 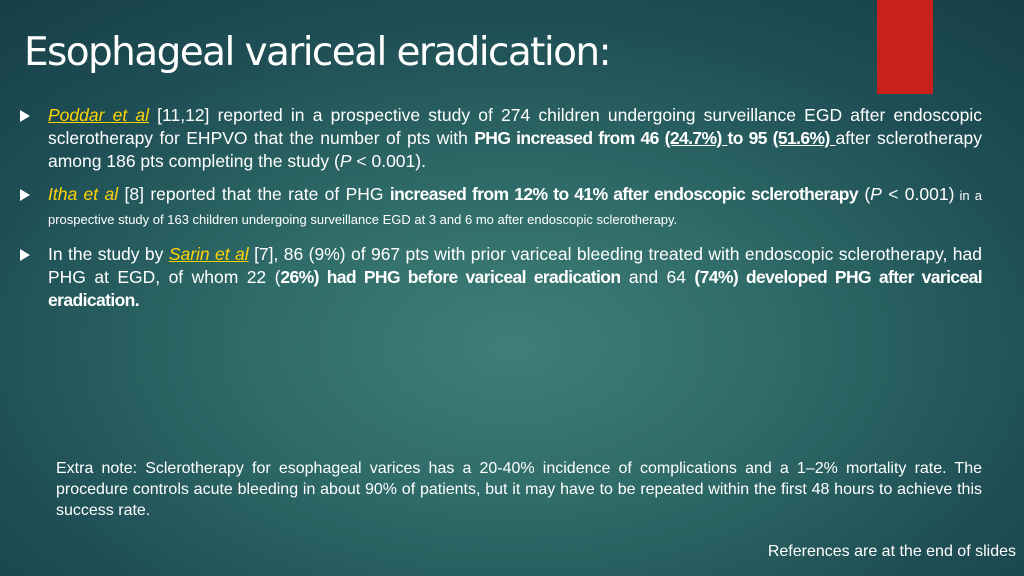 What do you see at coordinates (696, 138) in the screenshot?
I see `highlight-text-underlined: (24.7%)` at bounding box center [696, 138].